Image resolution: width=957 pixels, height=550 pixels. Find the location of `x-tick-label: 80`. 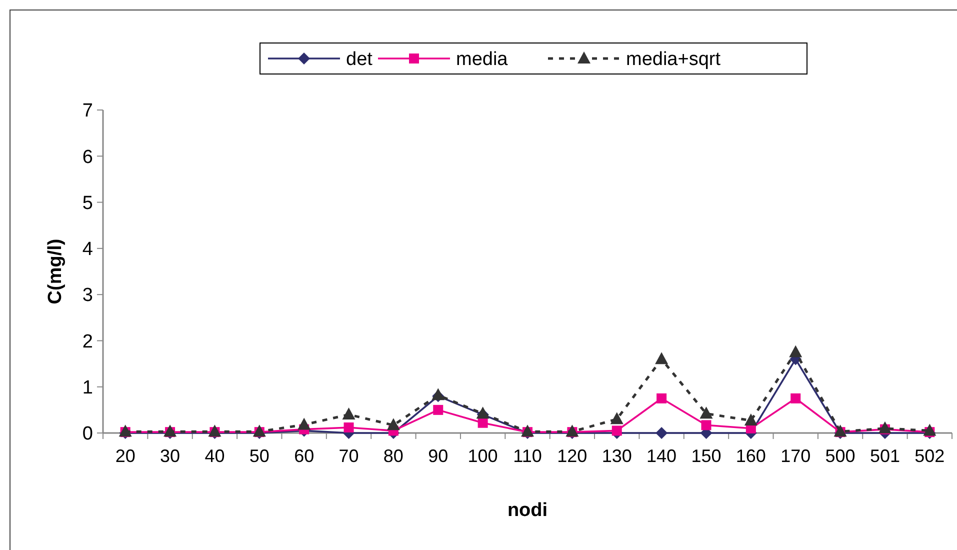

x-tick-label: 80 is located at coordinates (393, 456).